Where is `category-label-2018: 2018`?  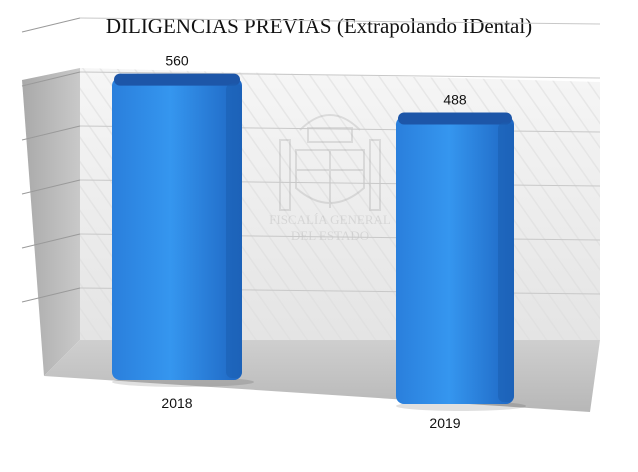
category-label-2018: 2018 is located at coordinates (176, 403).